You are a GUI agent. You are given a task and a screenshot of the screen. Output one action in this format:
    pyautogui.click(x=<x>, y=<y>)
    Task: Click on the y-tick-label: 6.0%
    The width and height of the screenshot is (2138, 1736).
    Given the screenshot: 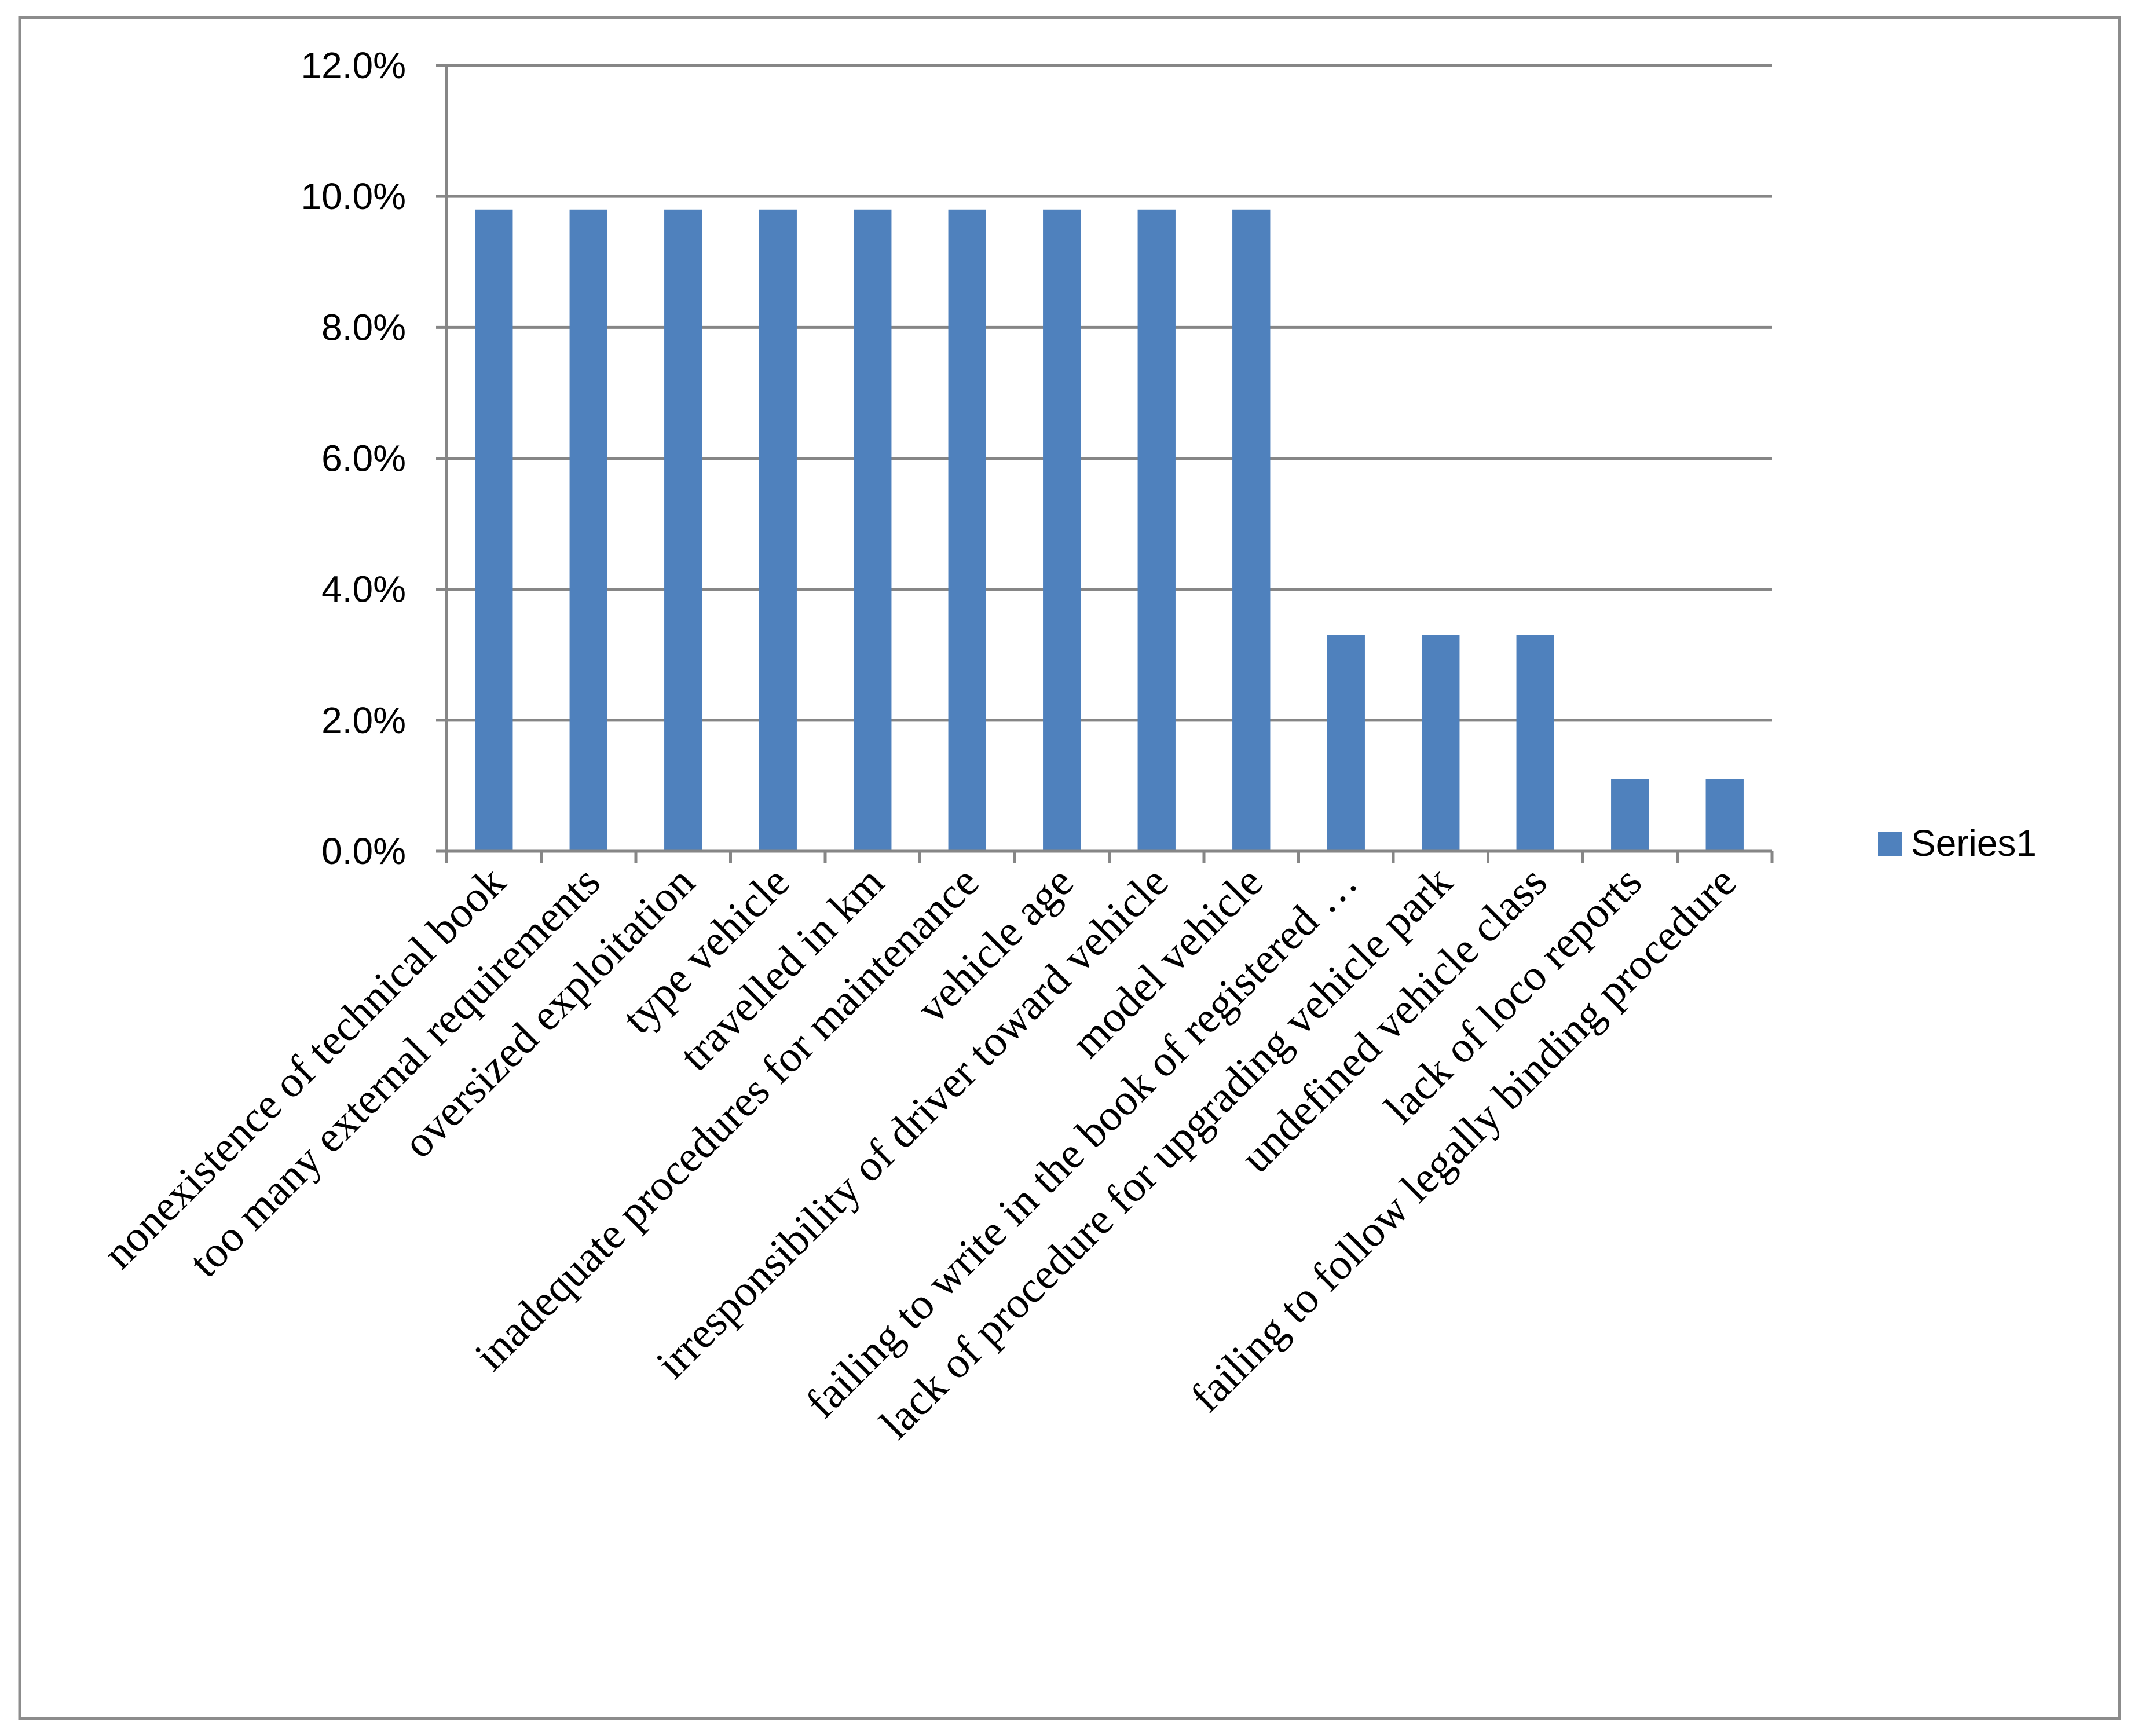 What is the action you would take?
    pyautogui.click(x=363, y=458)
    